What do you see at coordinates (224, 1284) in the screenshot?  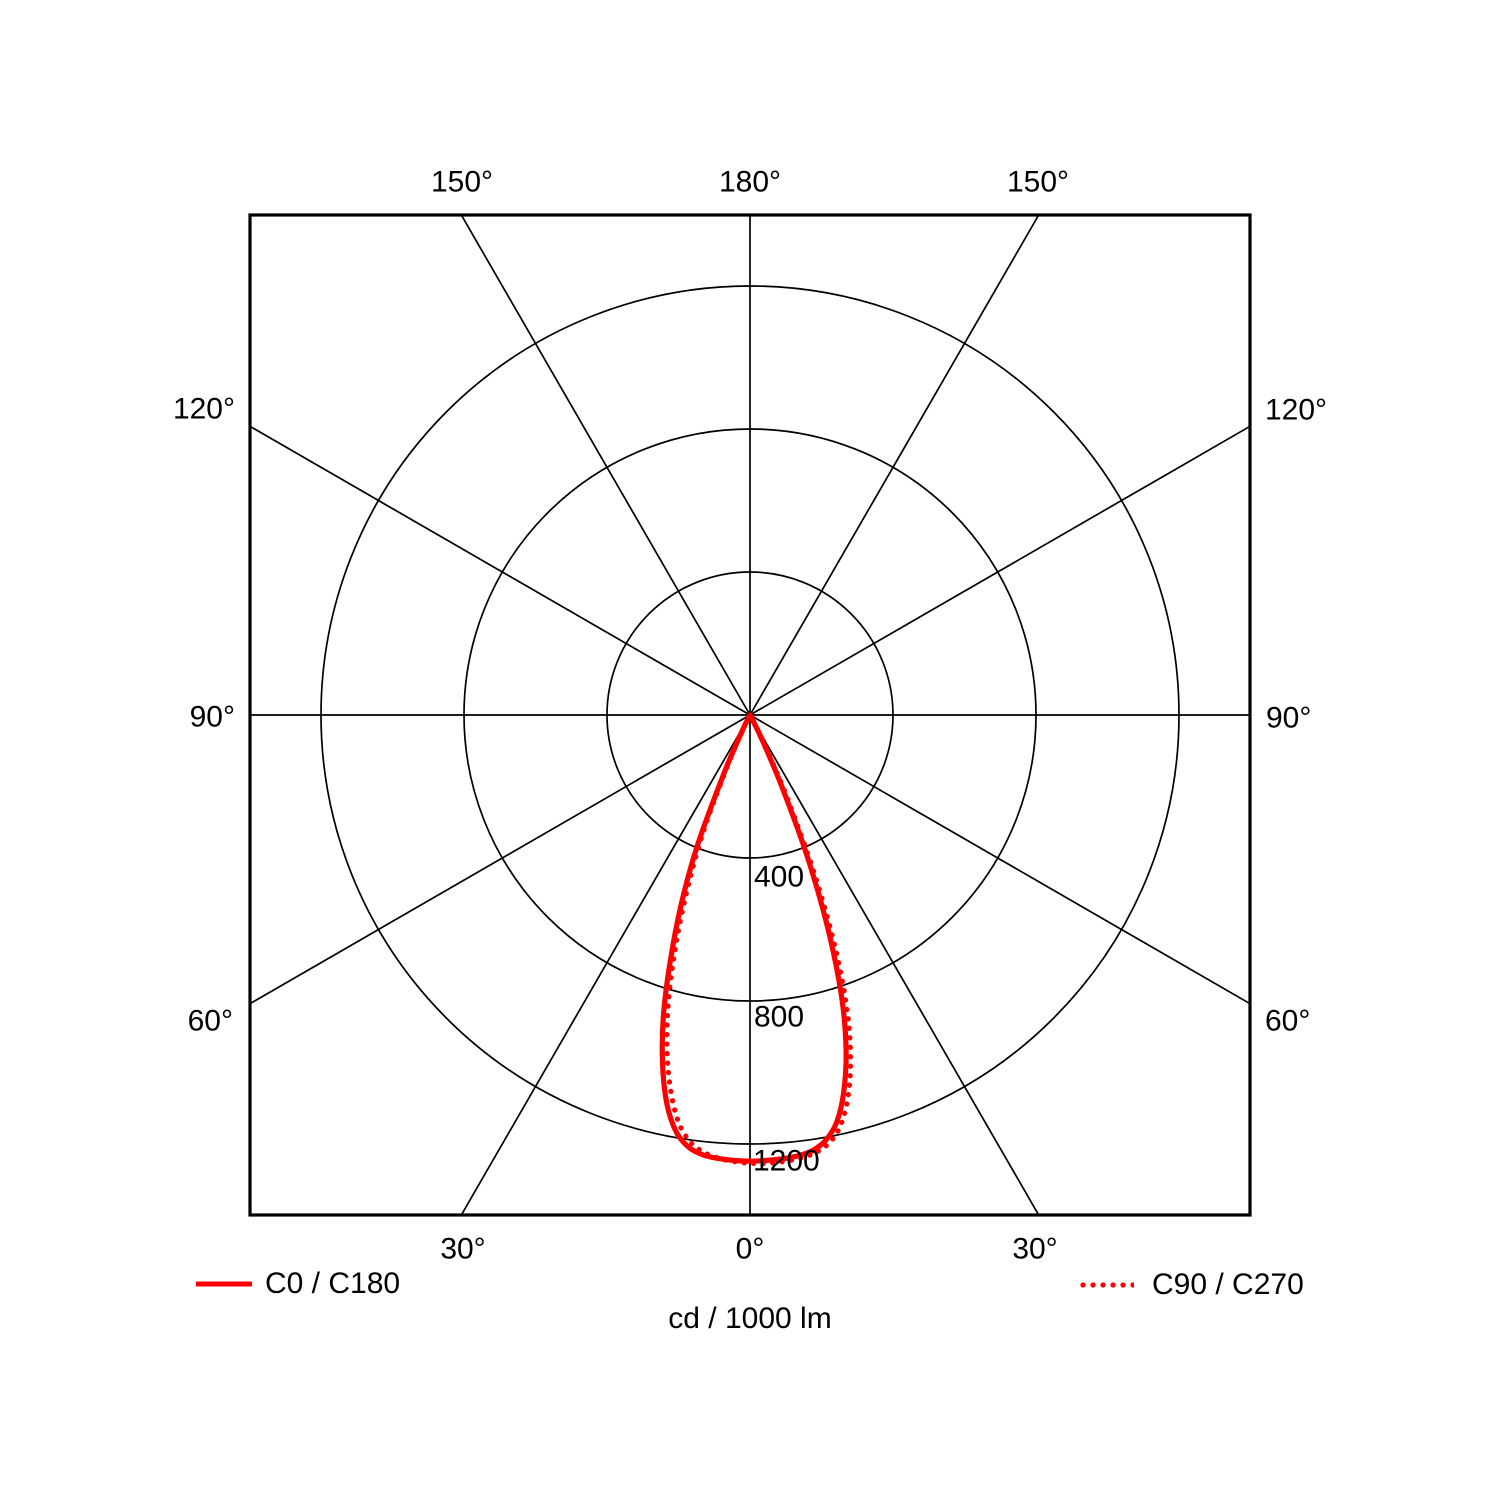 I see `legend-solid-line-swatch` at bounding box center [224, 1284].